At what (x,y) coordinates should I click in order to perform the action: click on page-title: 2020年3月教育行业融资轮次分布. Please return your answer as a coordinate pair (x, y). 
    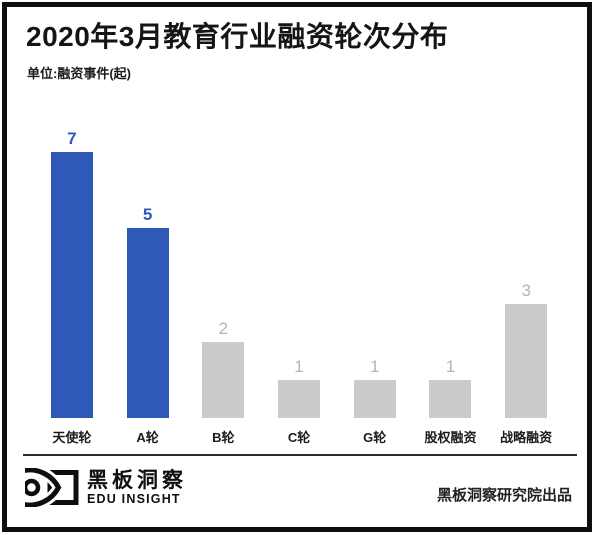
    Looking at the image, I should click on (237, 36).